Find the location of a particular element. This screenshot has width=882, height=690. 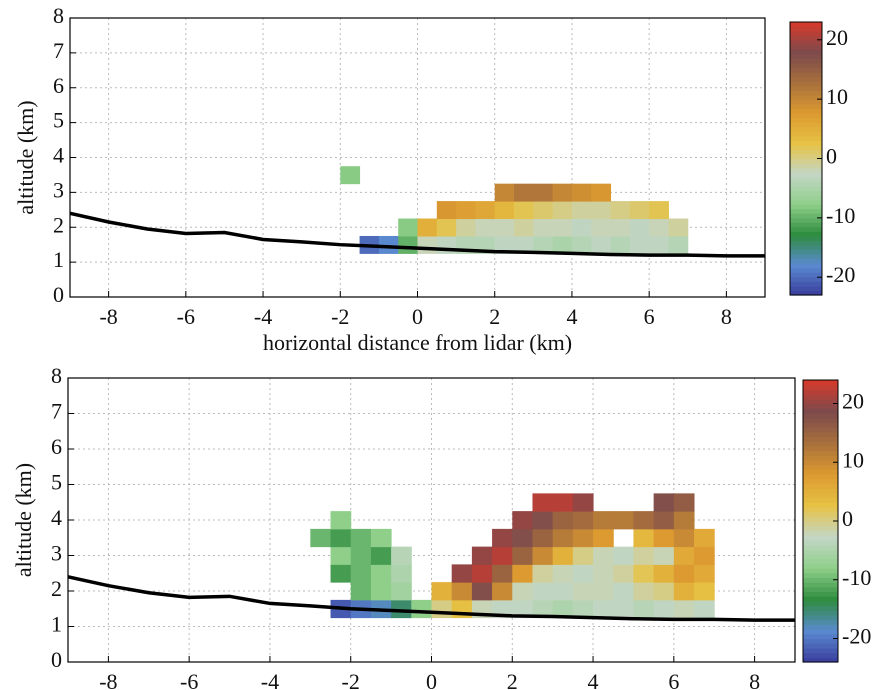

y-tick-label: 6 is located at coordinates (58, 85).